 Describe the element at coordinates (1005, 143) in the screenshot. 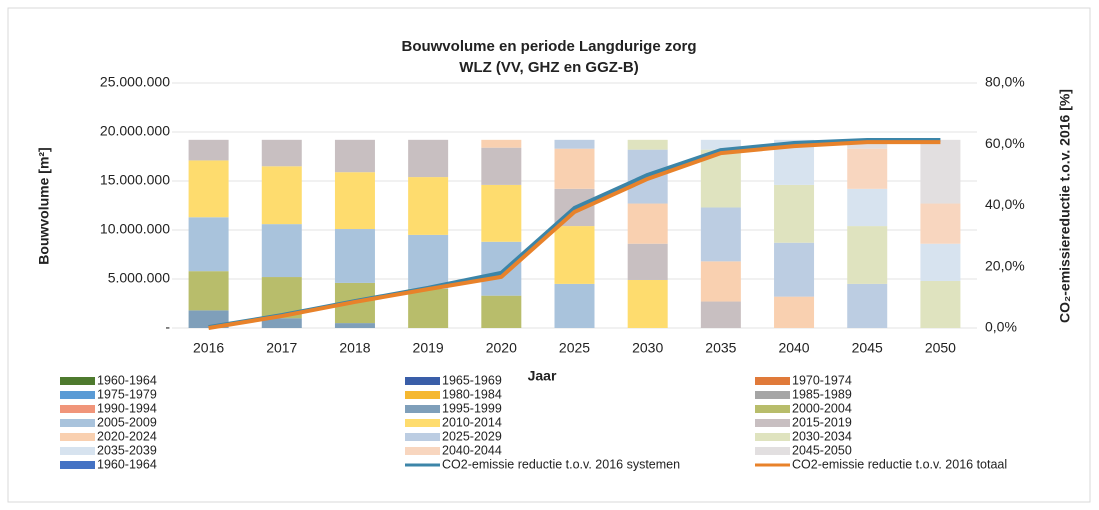

I see `y2-tick-label: 60,0%` at that location.